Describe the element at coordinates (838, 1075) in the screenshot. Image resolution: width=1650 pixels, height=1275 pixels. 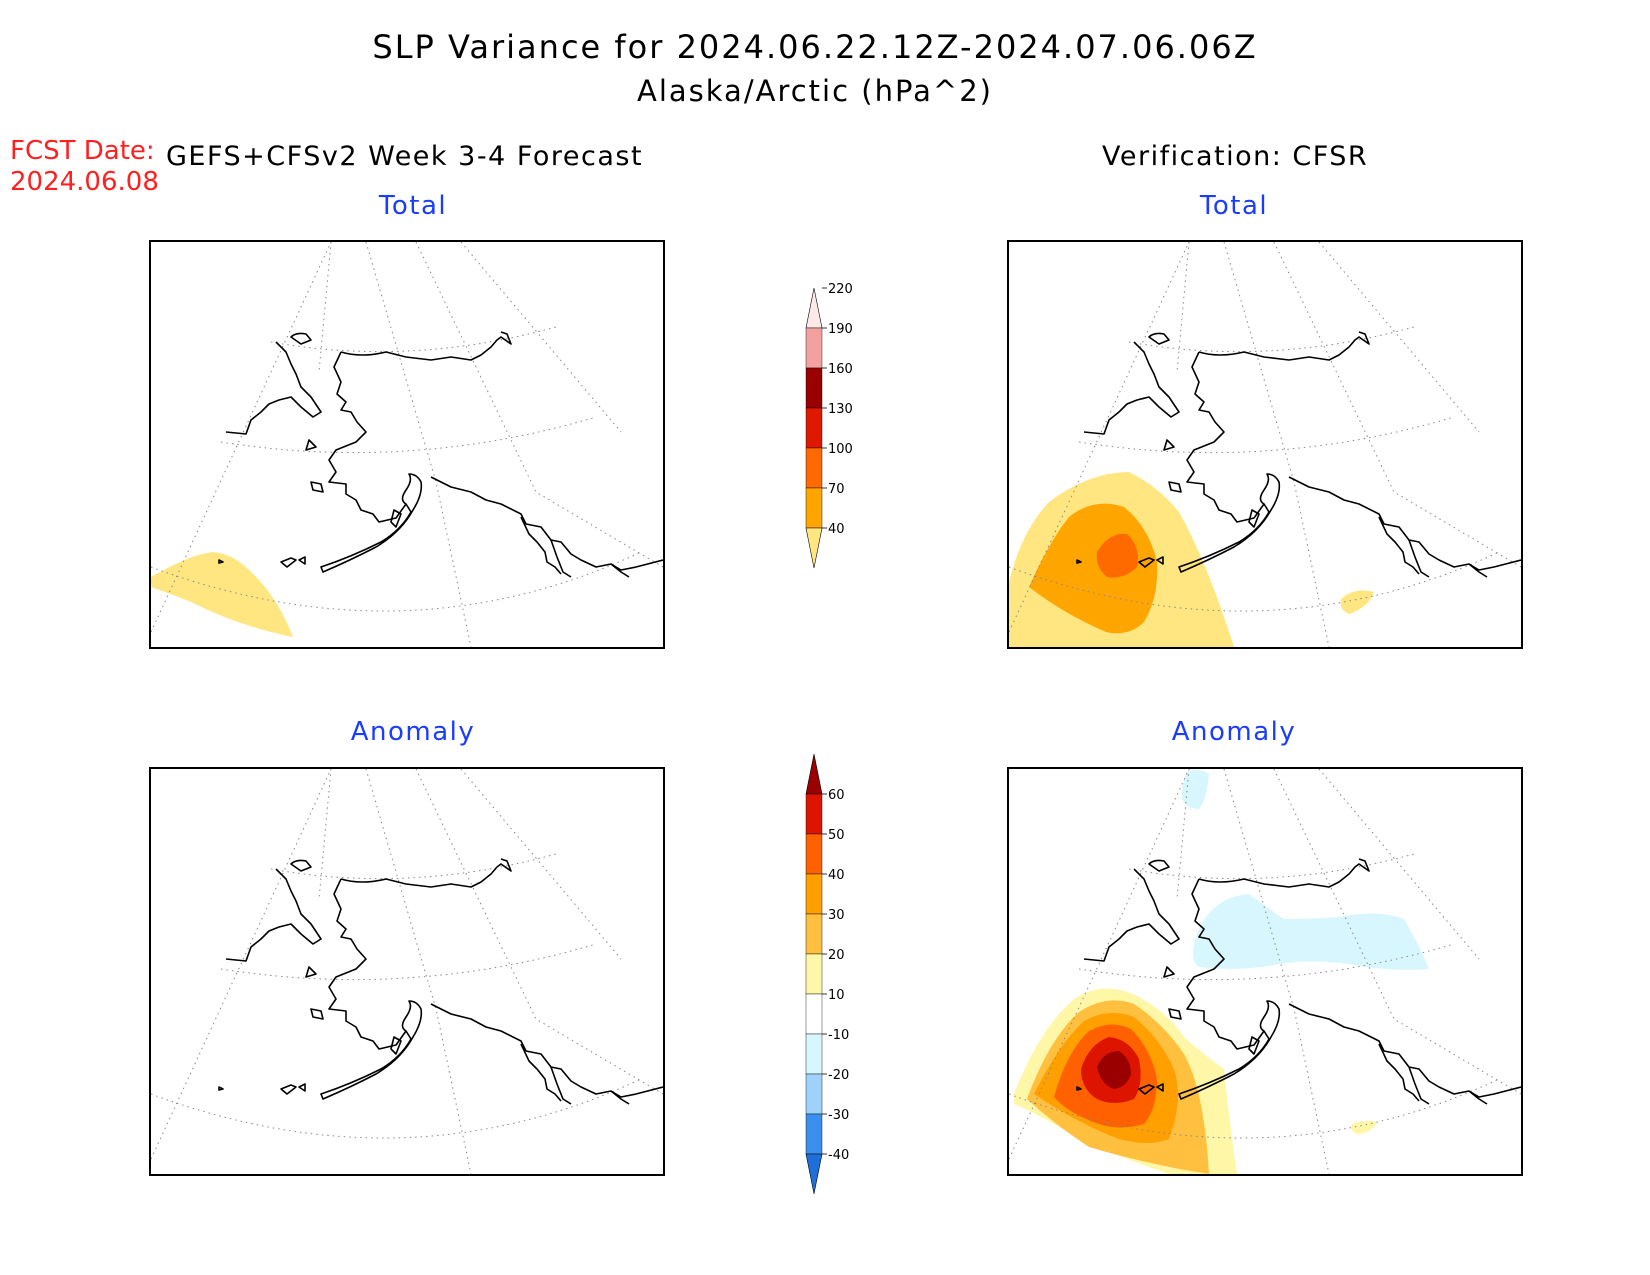
I see `colorbar-label: -20` at that location.